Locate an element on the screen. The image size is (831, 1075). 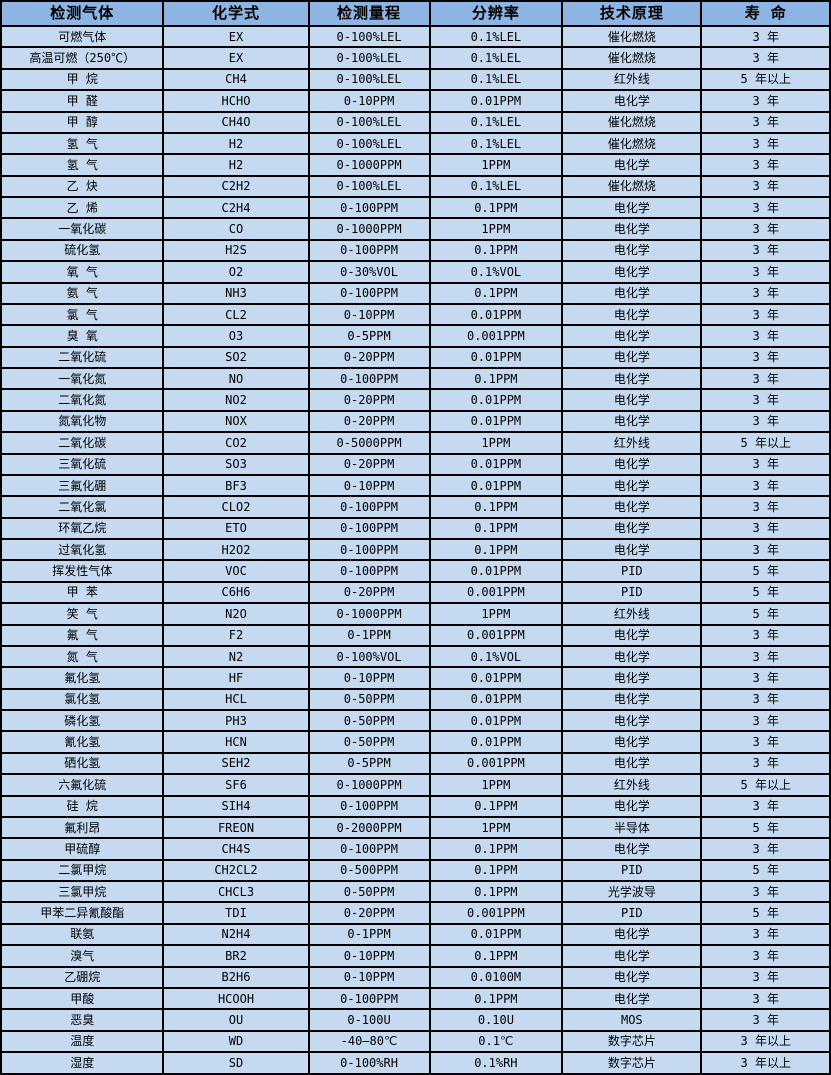
gas-name-cell: 磷化氢 is located at coordinates (82, 720).